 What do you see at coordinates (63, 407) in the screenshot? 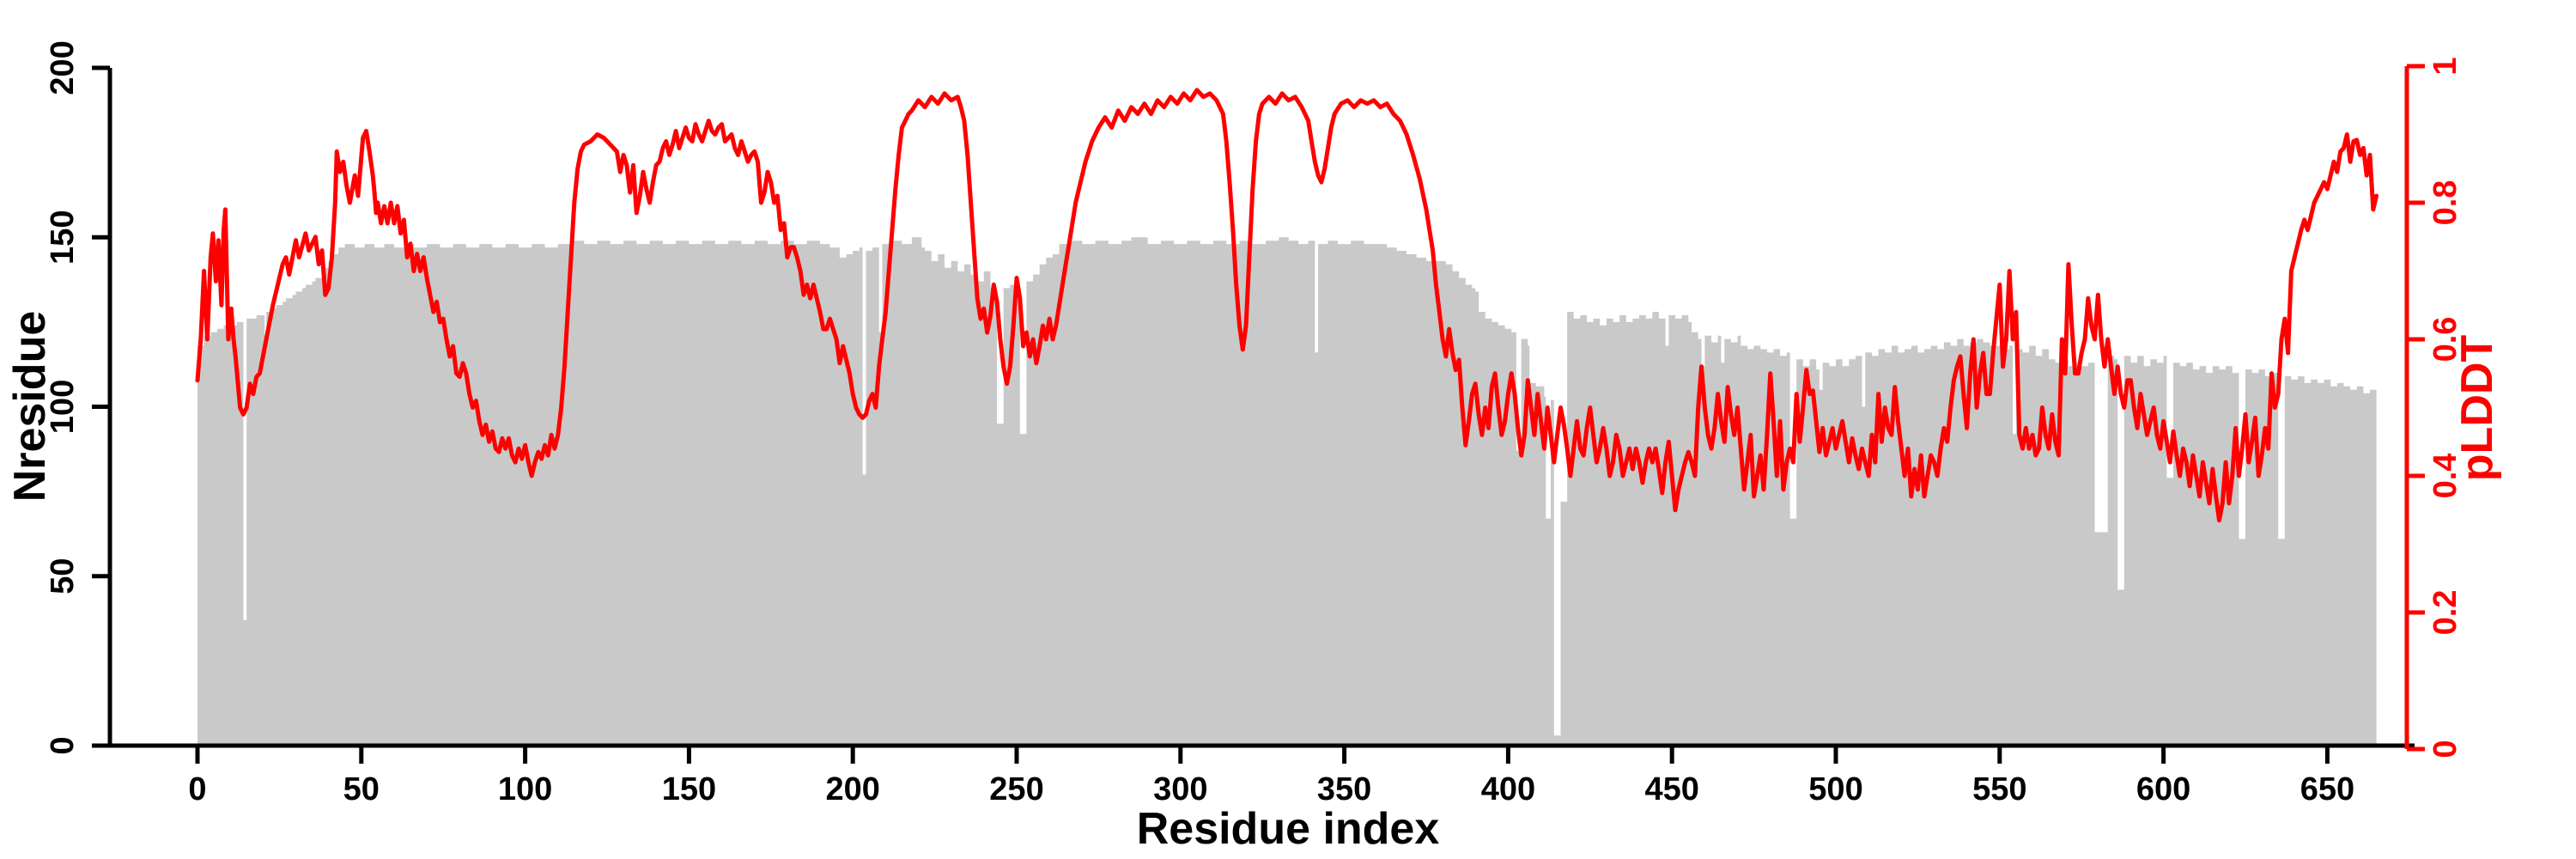
I see `left-tick-label: 100` at bounding box center [63, 407].